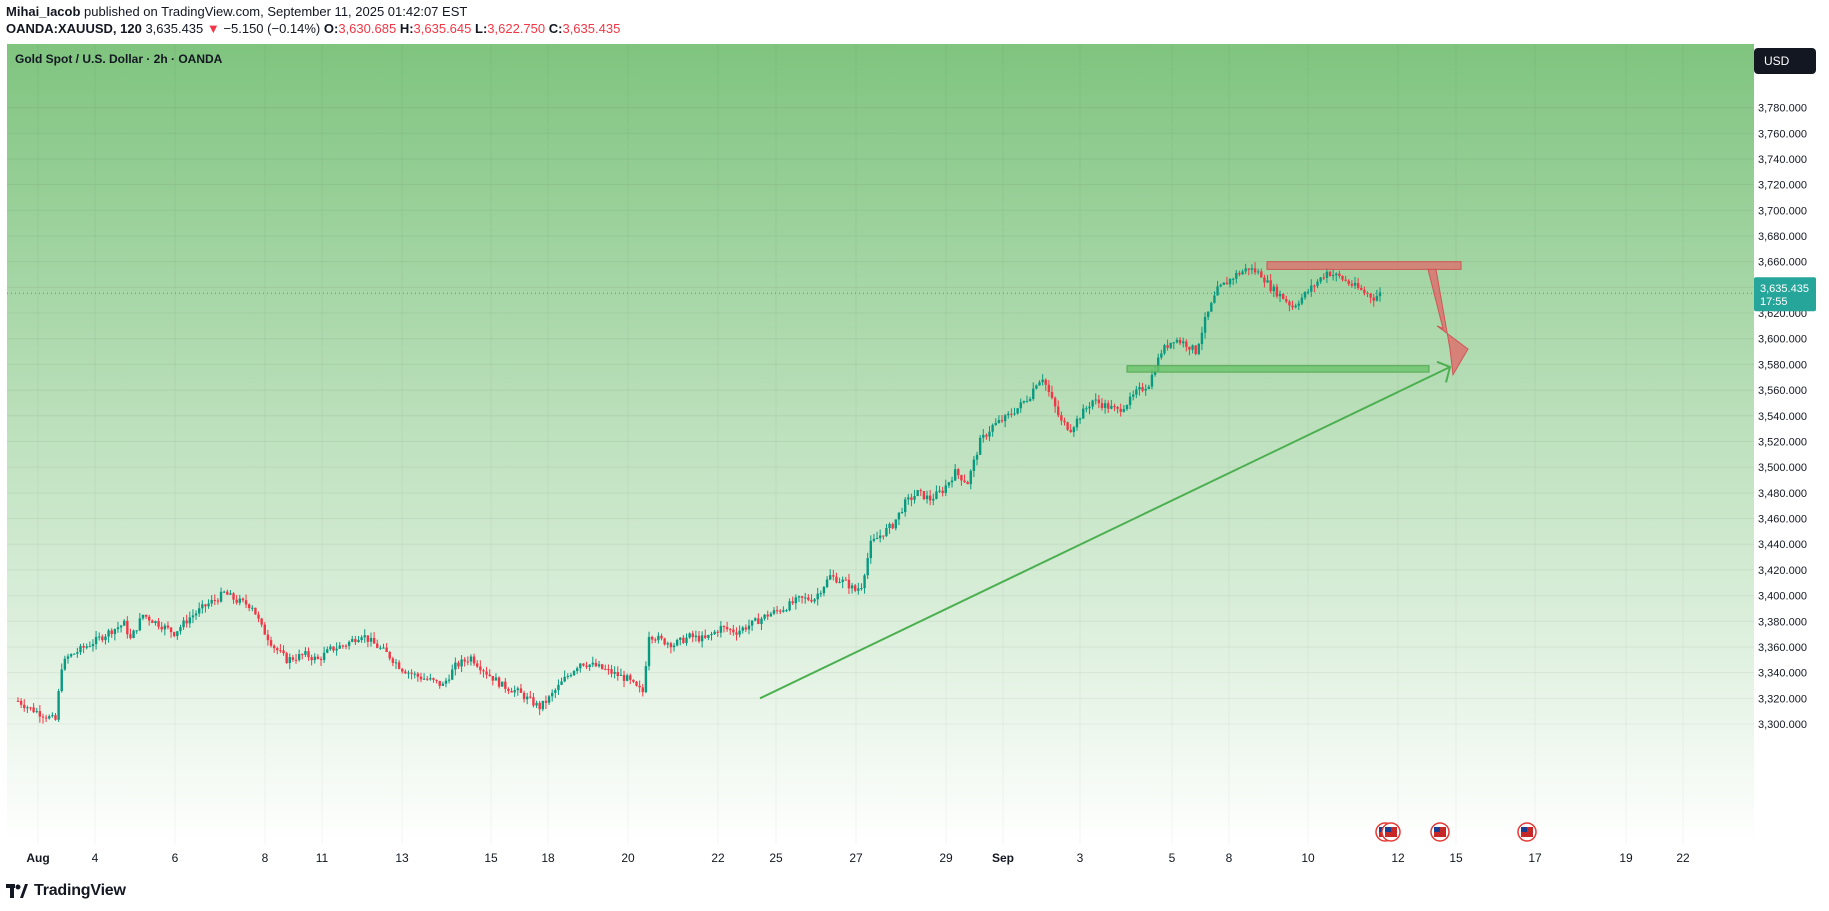  What do you see at coordinates (1172, 858) in the screenshot?
I see `time-tick-label: 5` at bounding box center [1172, 858].